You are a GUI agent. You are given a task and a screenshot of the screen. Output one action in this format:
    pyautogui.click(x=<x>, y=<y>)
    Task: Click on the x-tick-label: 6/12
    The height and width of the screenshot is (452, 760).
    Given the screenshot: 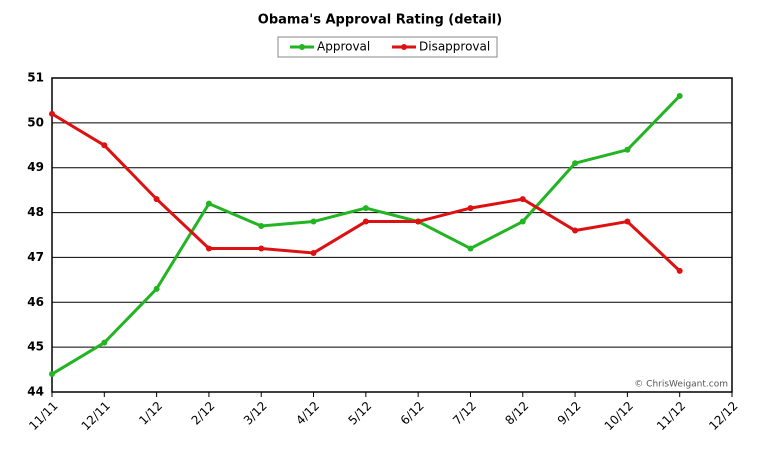 What is the action you would take?
    pyautogui.click(x=412, y=413)
    